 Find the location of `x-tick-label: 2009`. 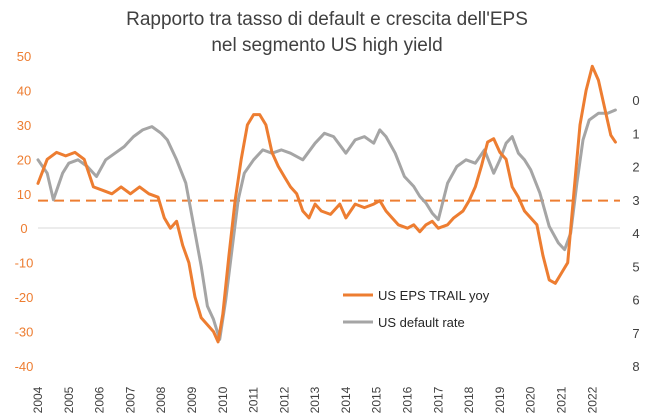

x-tick-label: 2009 is located at coordinates (192, 399).